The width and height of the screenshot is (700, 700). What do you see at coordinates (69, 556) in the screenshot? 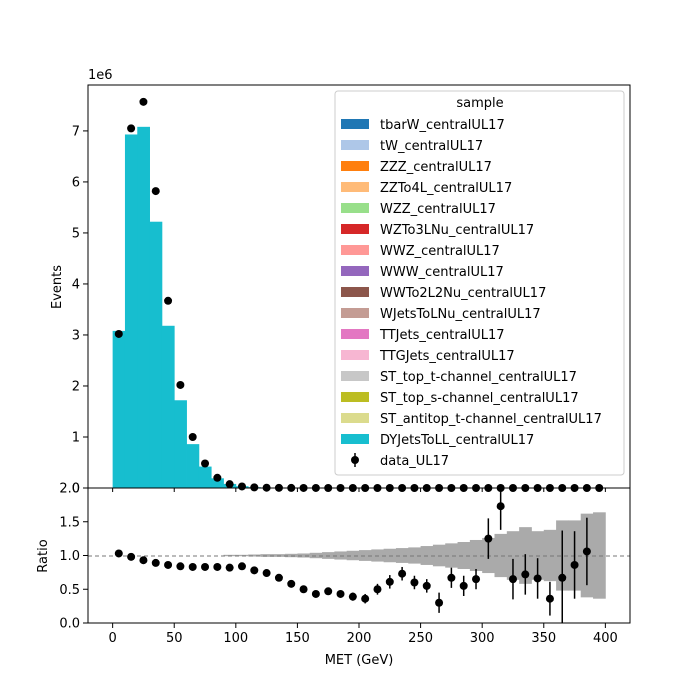
I see `y-tick-label: 1.0` at bounding box center [69, 556].